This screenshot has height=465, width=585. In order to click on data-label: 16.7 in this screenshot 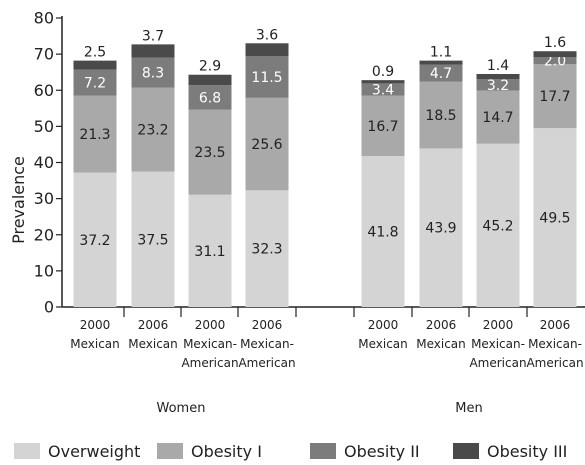, I will do `click(382, 127)`.